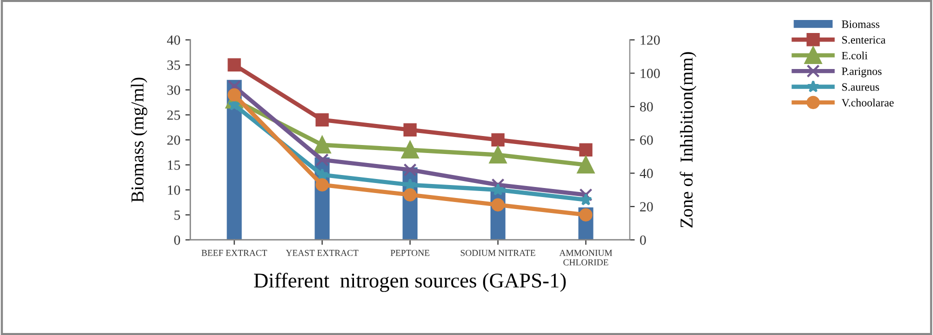  What do you see at coordinates (173, 115) in the screenshot?
I see `y-tick-label: 25` at bounding box center [173, 115].